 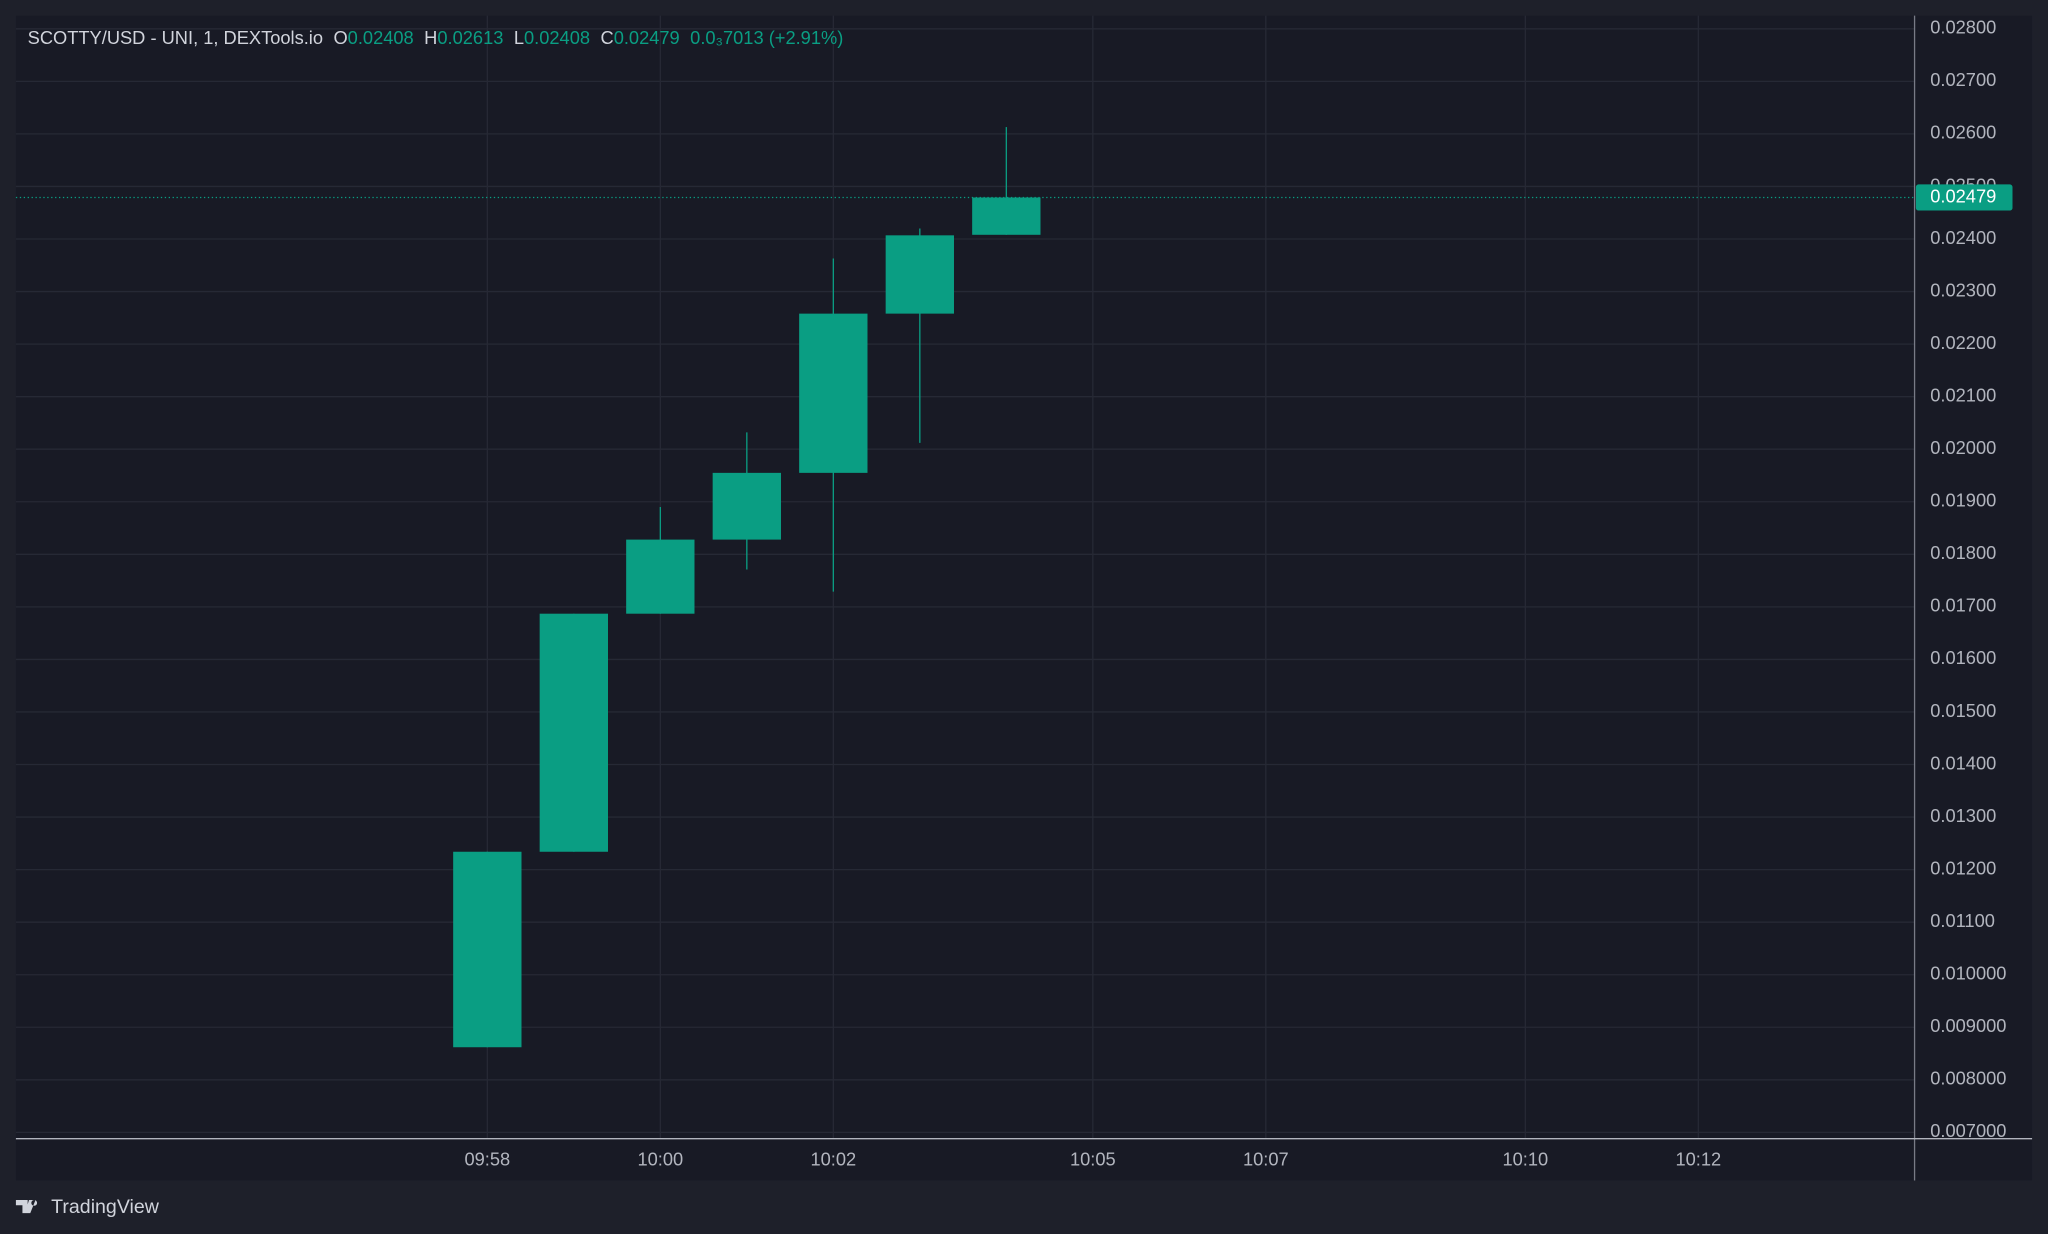 What do you see at coordinates (1698, 1159) in the screenshot?
I see `x-tick-label: 10:12` at bounding box center [1698, 1159].